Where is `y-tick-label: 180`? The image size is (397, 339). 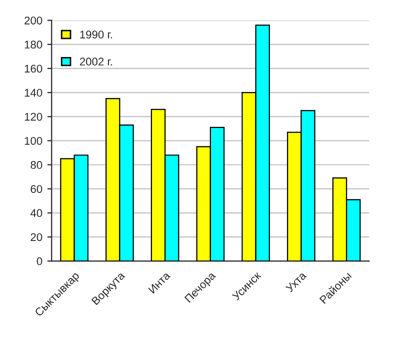 y-tick-label: 180 is located at coordinates (33, 44).